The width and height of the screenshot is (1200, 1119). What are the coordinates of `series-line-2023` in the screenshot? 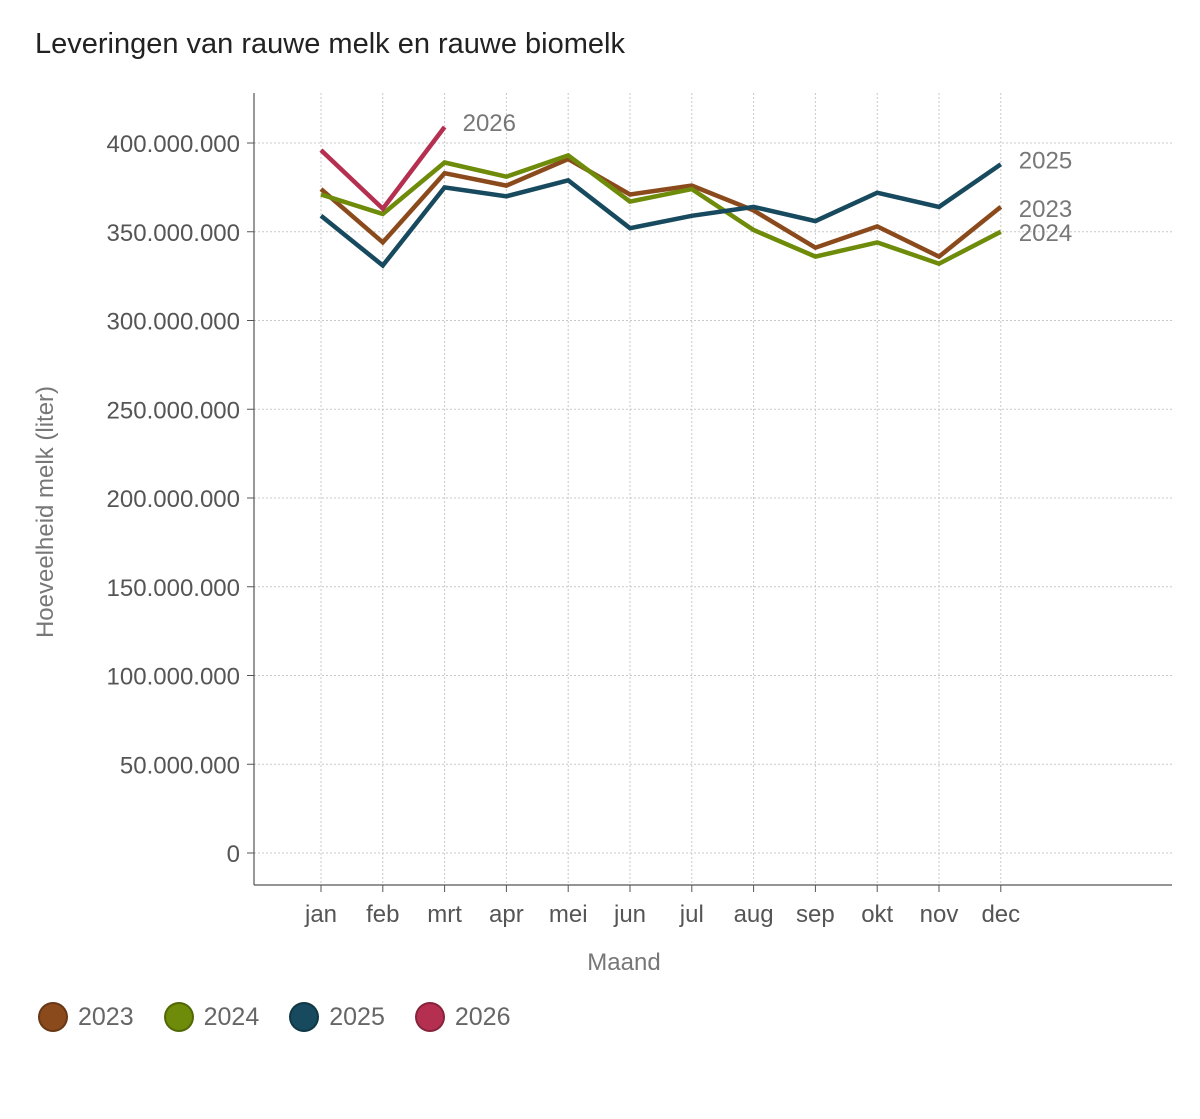 It's located at (661, 208).